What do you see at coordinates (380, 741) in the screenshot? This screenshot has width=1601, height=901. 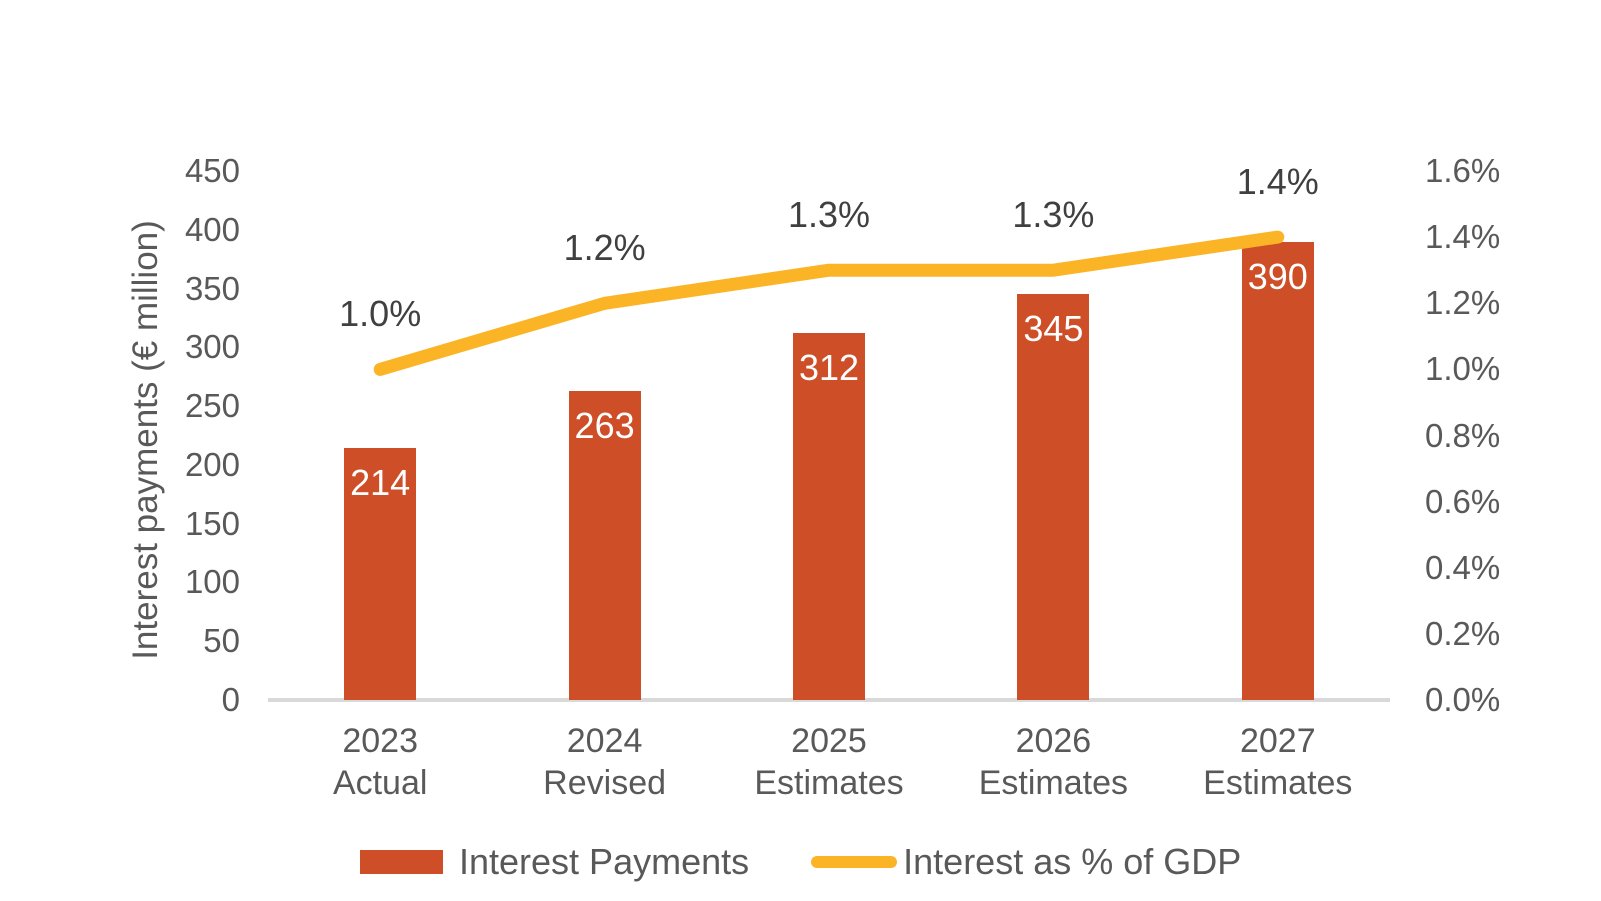 I see `x-tick-year: 2023` at bounding box center [380, 741].